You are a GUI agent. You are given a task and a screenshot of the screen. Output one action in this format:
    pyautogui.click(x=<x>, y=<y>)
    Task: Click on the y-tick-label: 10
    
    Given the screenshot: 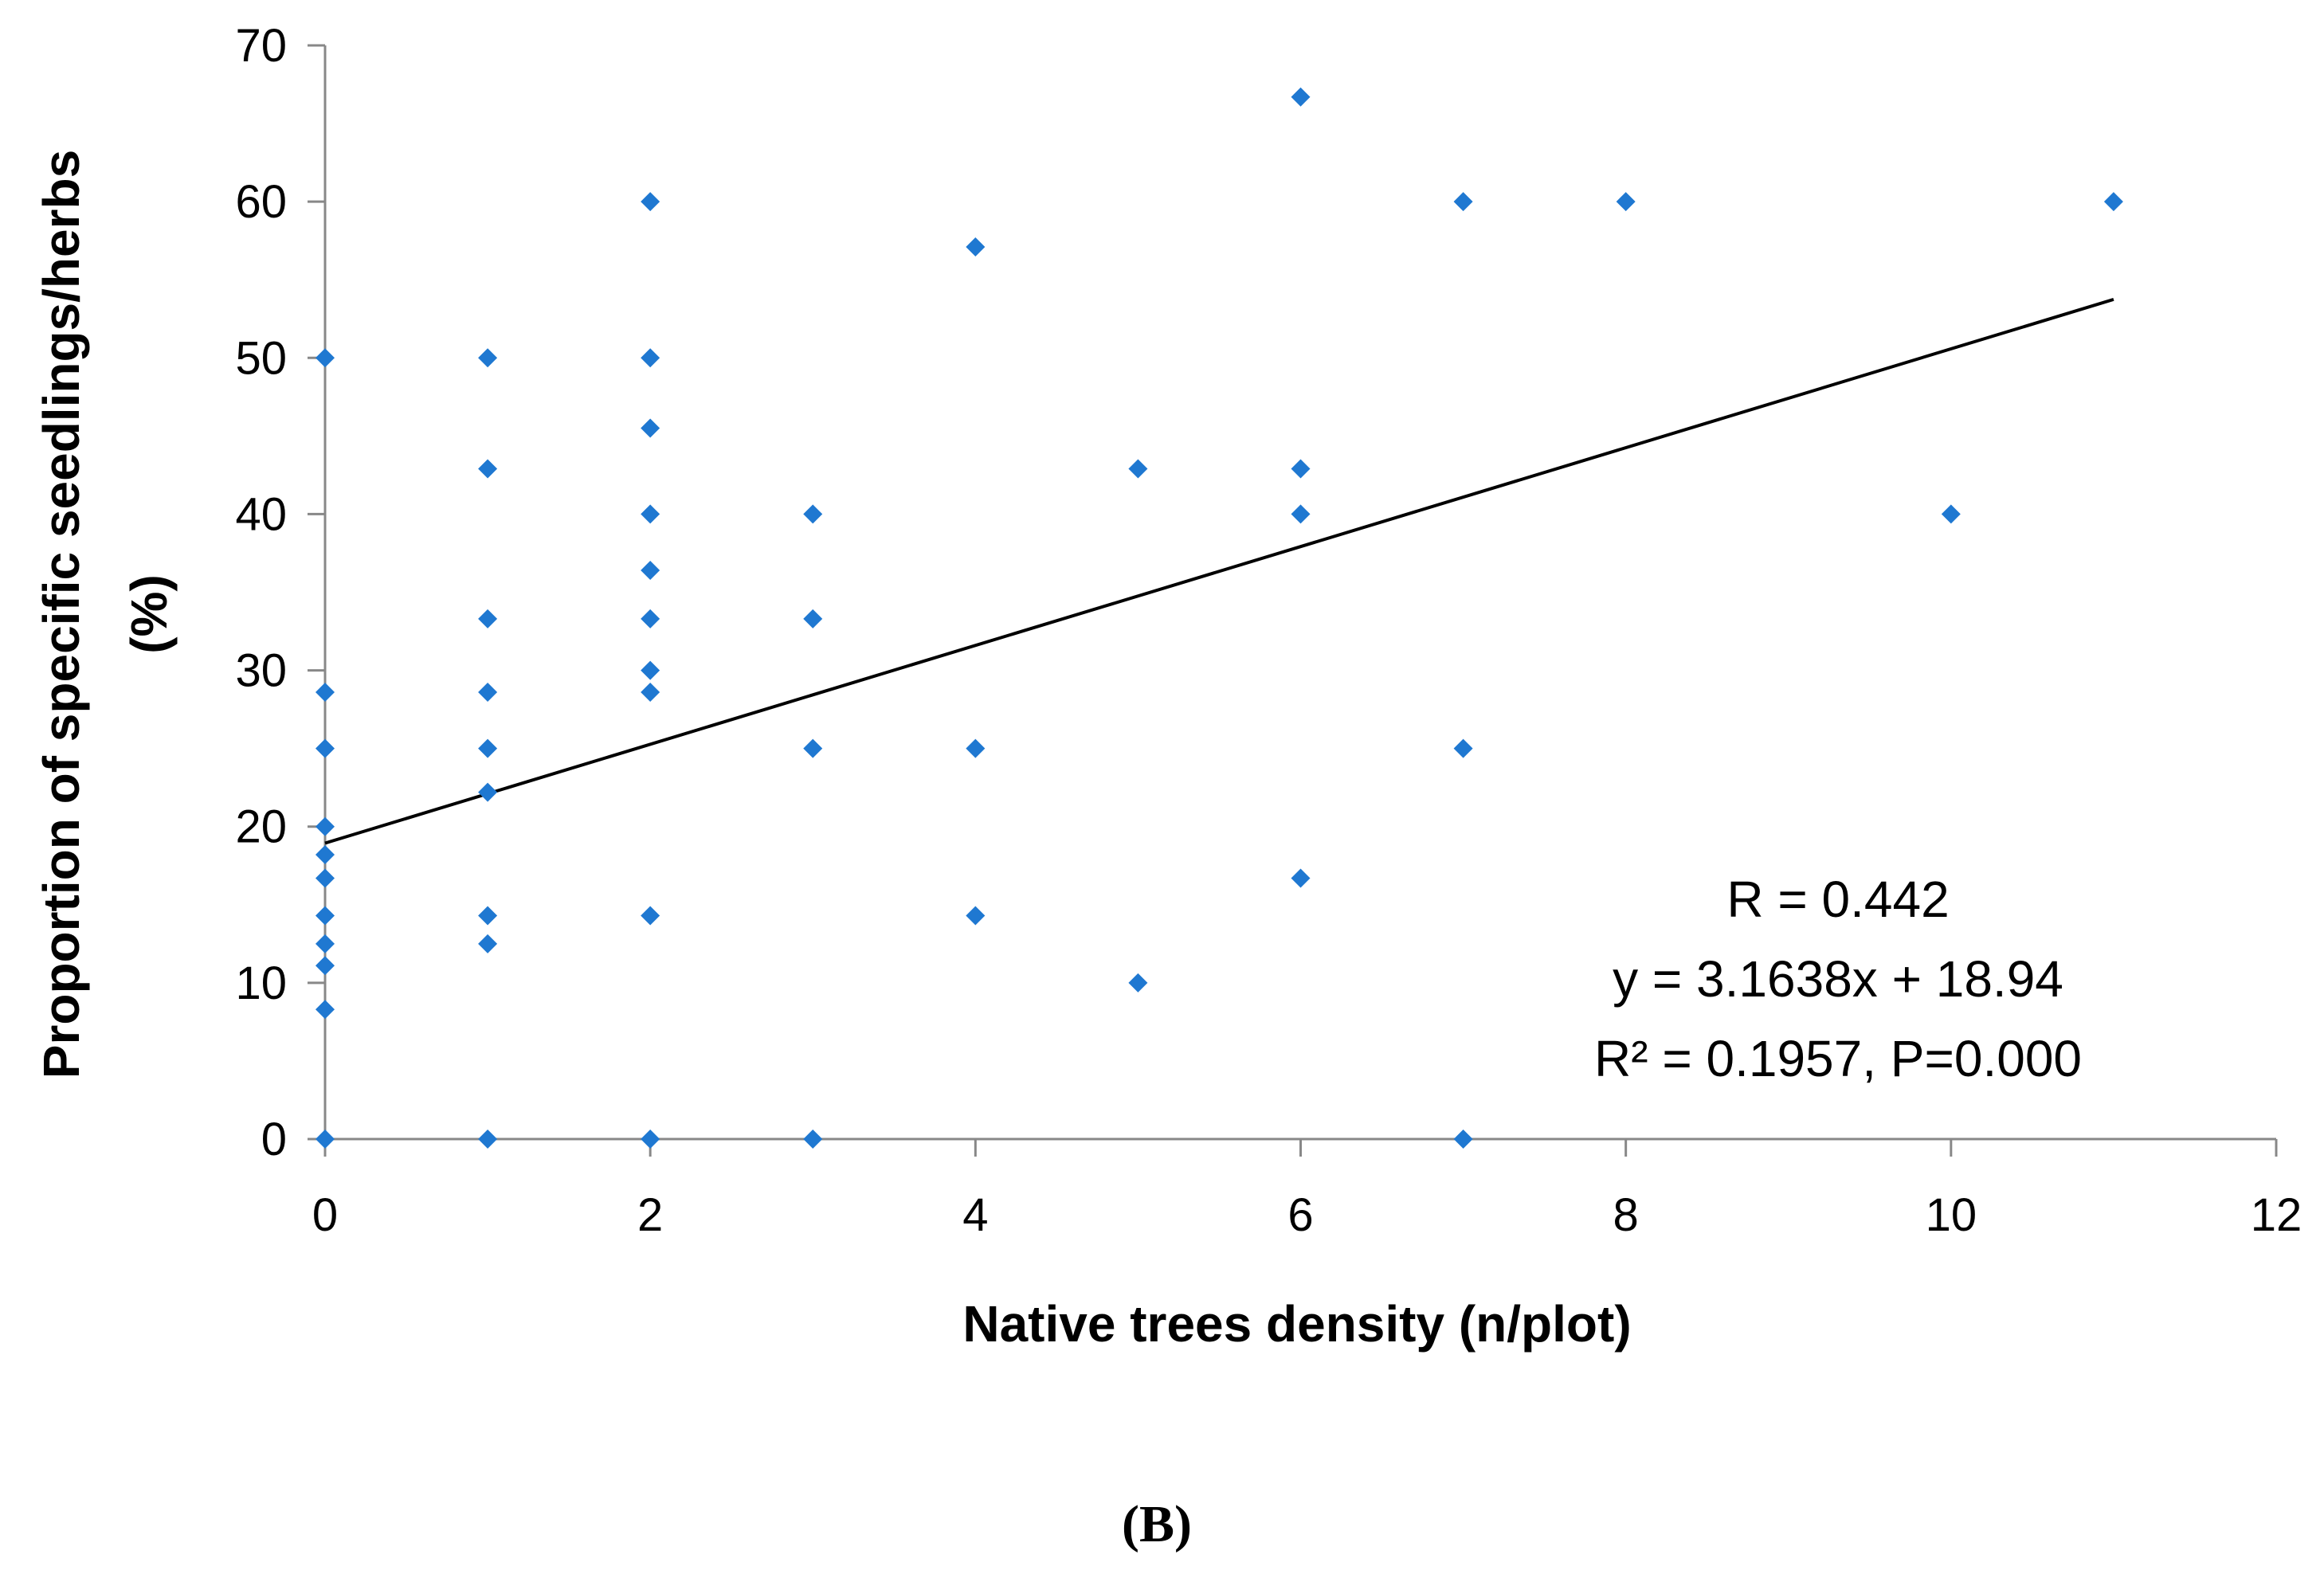 What is the action you would take?
    pyautogui.click(x=261, y=983)
    